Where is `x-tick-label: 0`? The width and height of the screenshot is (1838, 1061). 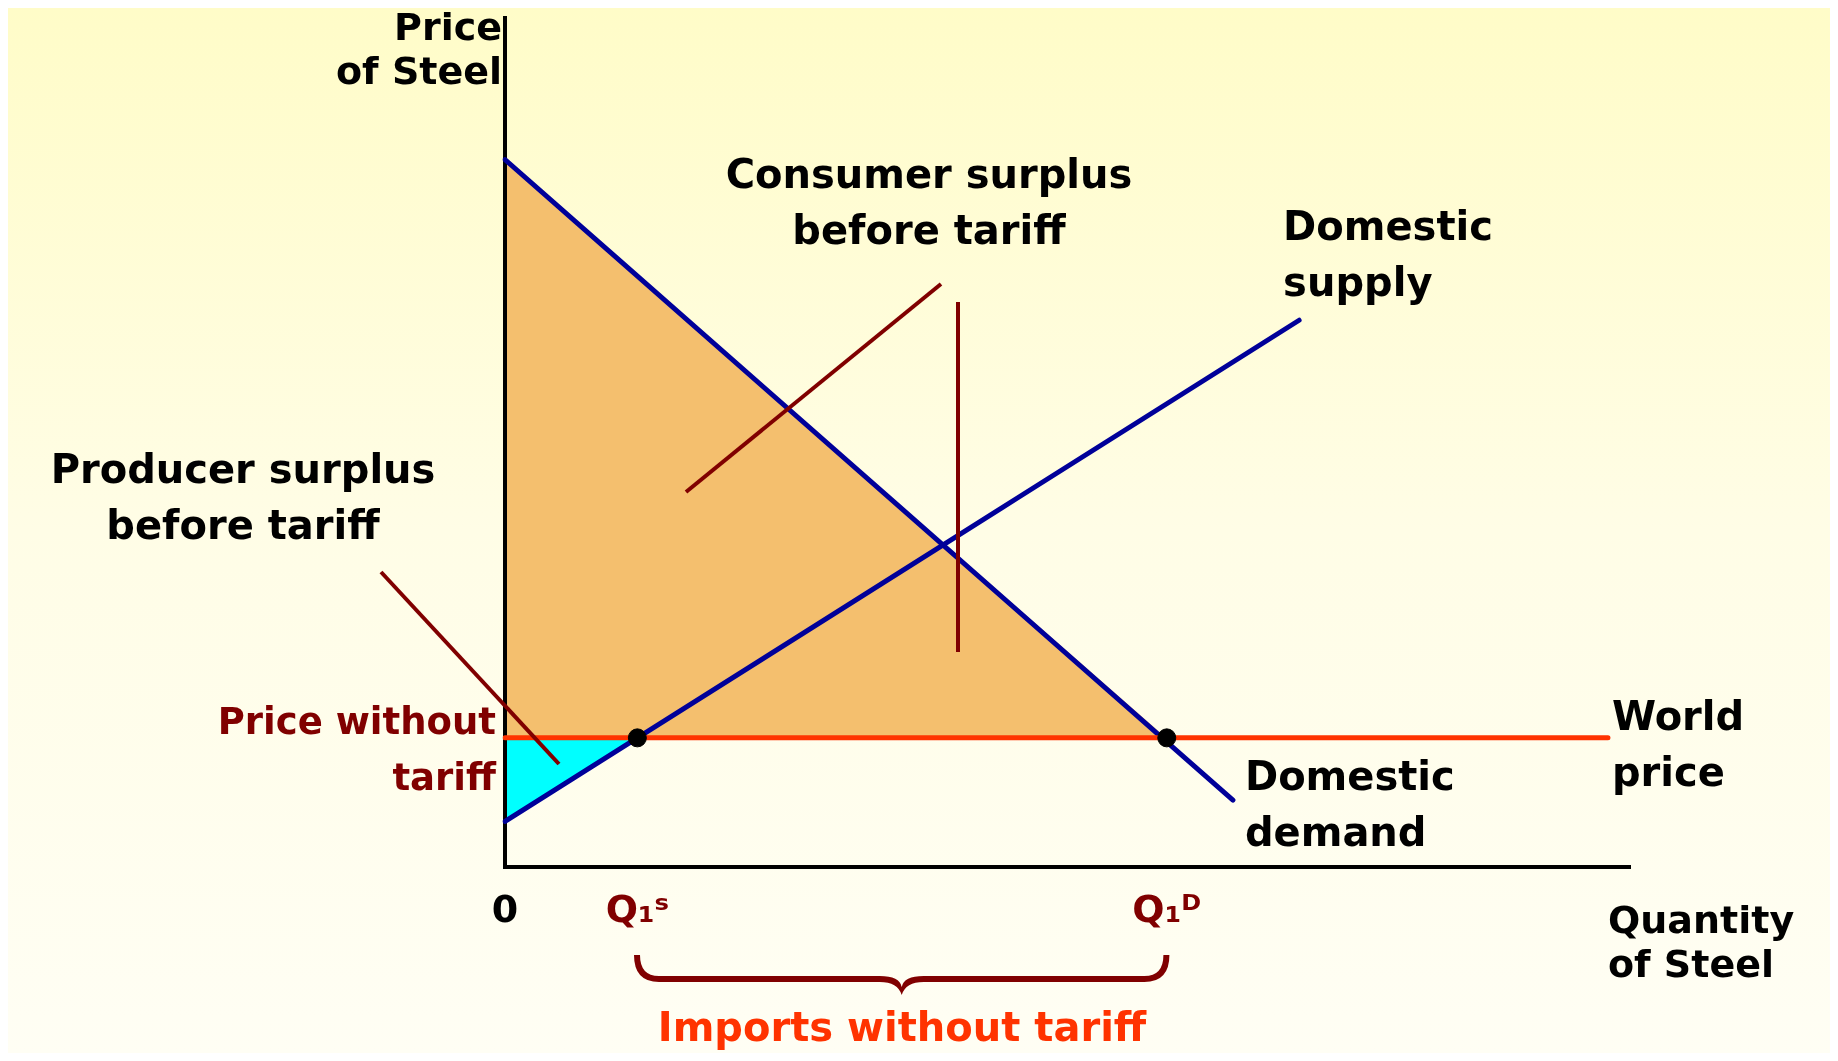 x-tick-label: 0 is located at coordinates (505, 909).